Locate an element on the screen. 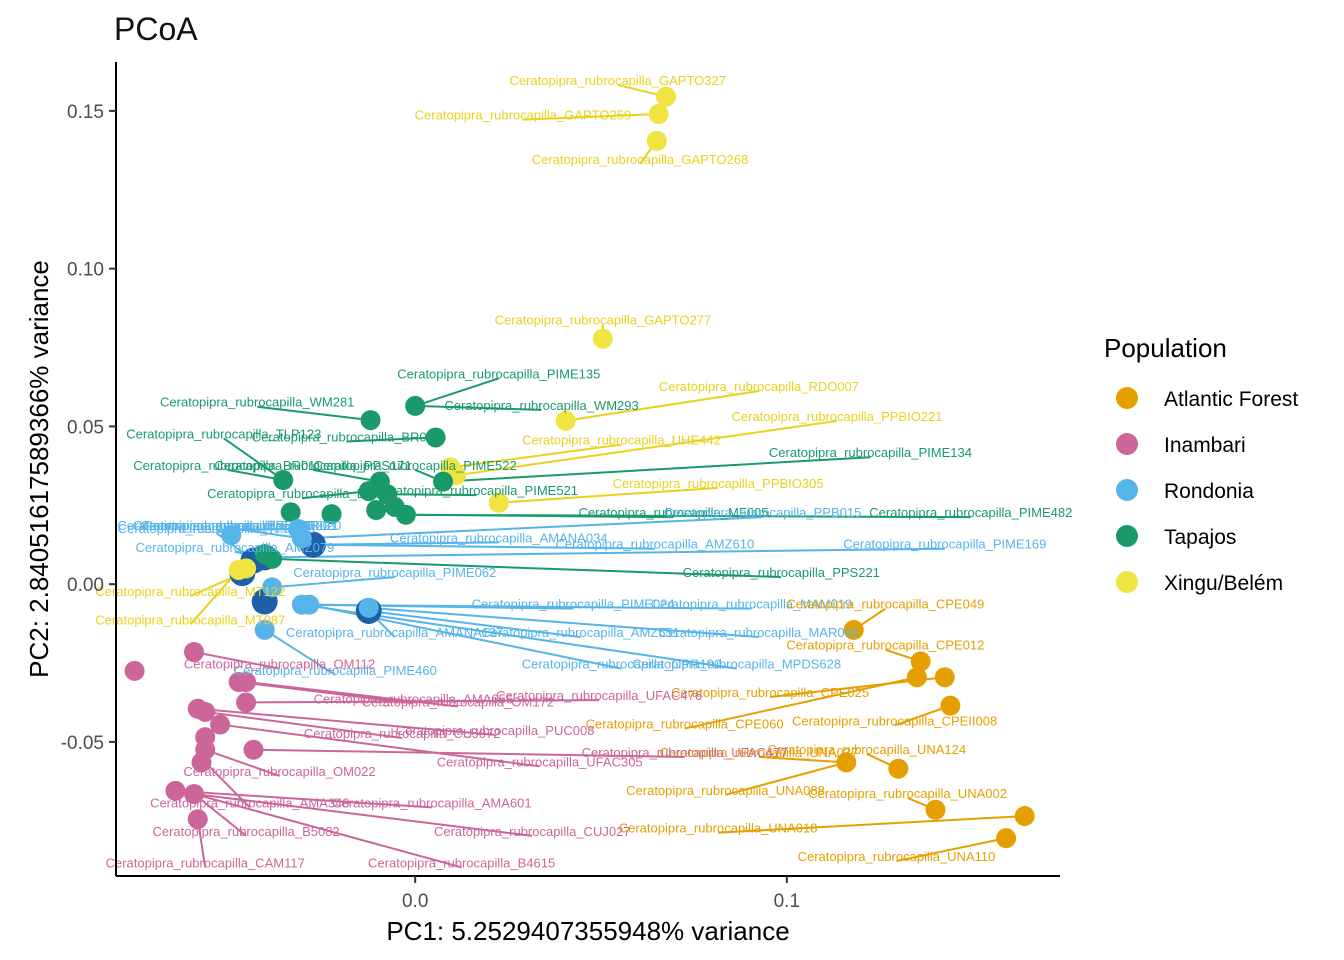  point-label: Ceratopipra_rubrocapilla_AMA656 is located at coordinates (413, 698).